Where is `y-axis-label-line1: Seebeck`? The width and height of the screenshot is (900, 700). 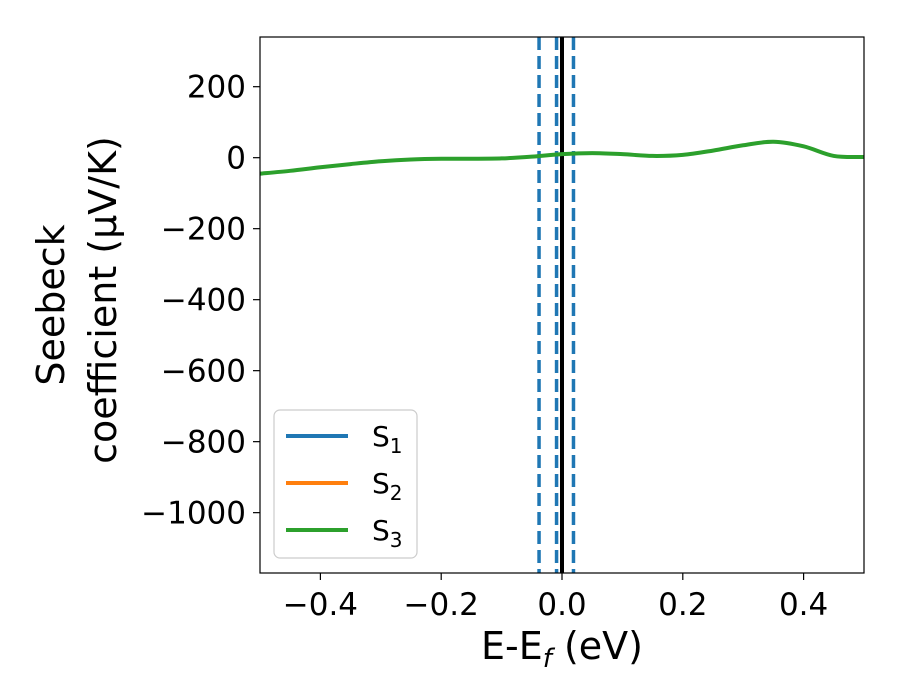
y-axis-label-line1: Seebeck is located at coordinates (51, 304).